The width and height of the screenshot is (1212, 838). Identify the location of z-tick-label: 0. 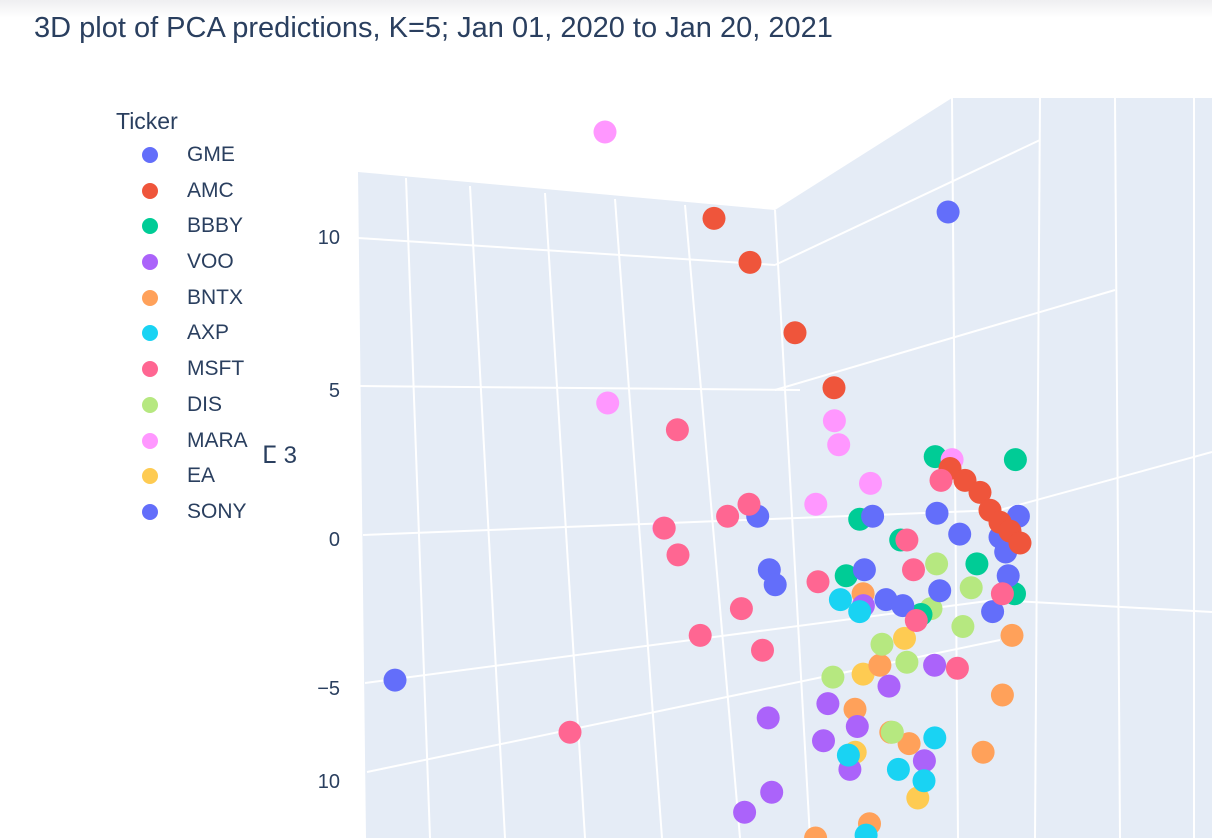
(334, 540).